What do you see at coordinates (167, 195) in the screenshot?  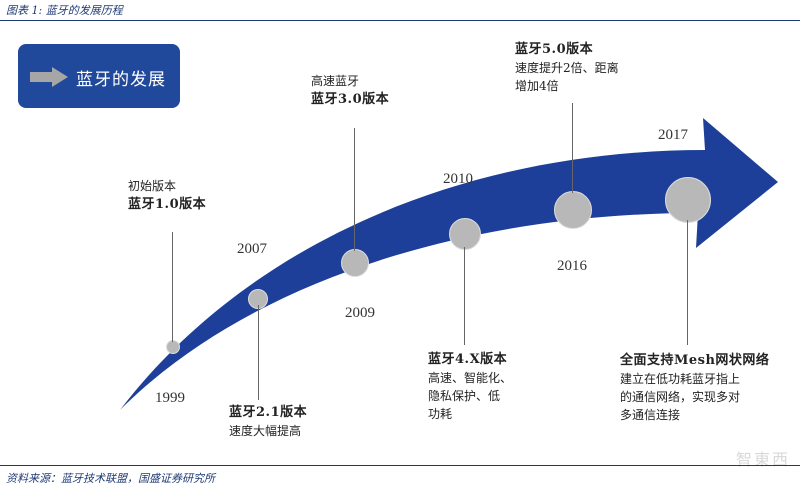 I see `milestone-note-v1: 初始版本 蓝牙1.0版本` at bounding box center [167, 195].